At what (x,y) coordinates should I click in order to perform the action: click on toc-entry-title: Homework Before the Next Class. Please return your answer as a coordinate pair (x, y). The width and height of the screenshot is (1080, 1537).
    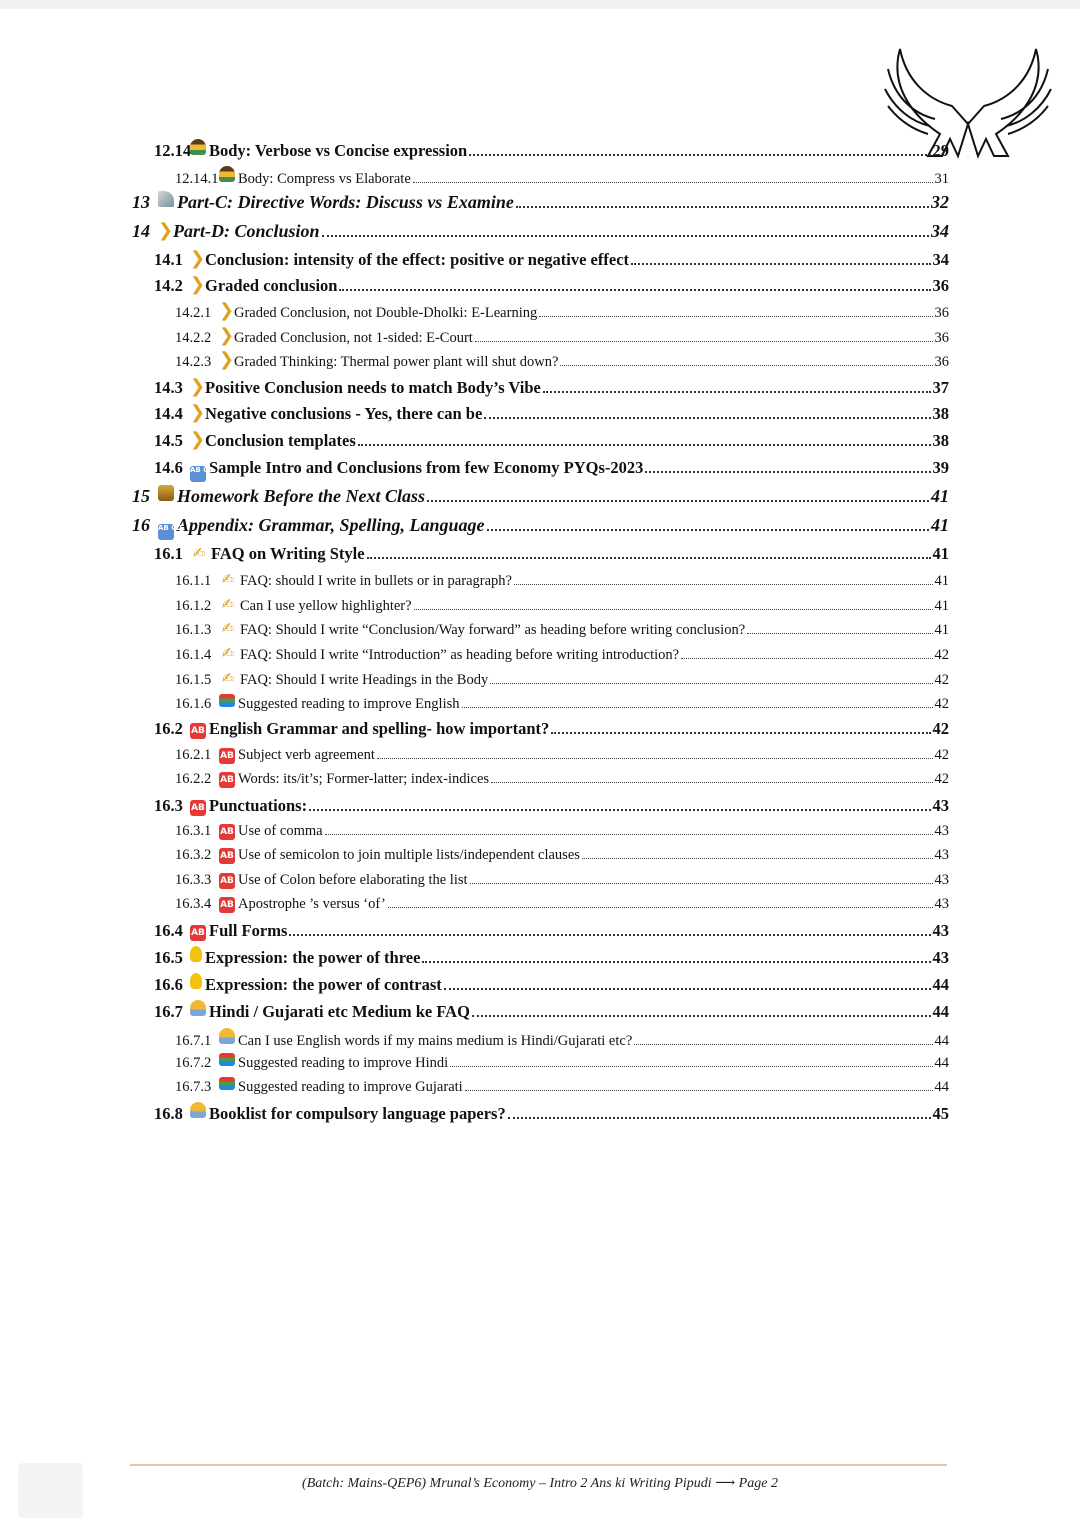
    Looking at the image, I should click on (301, 496).